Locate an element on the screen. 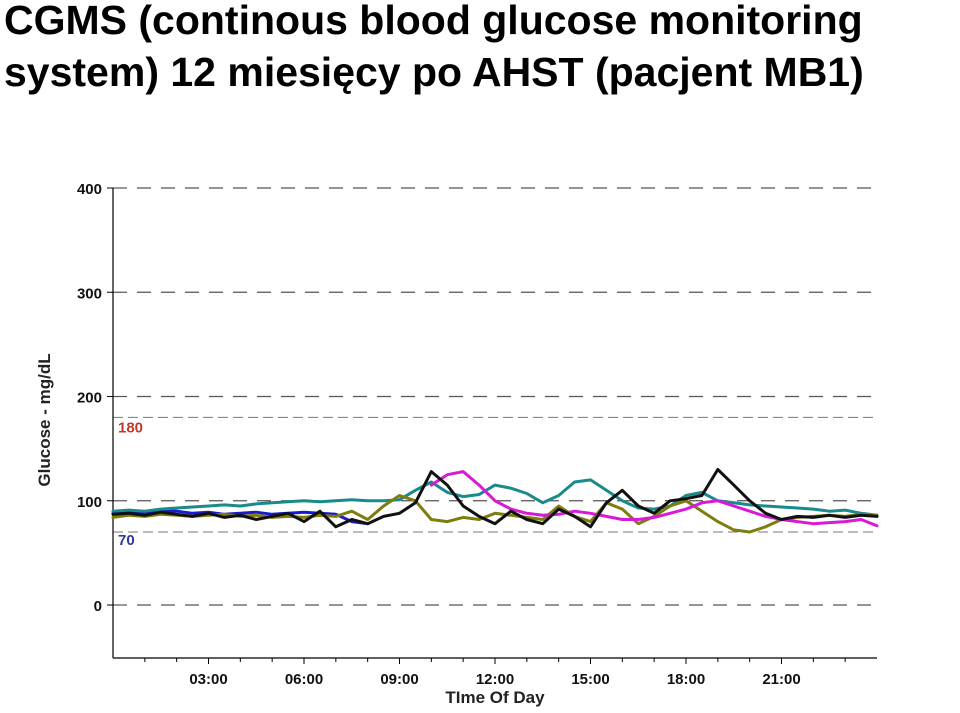  slide-title-line-1: CGMS (continous blood glucose monitoring is located at coordinates (433, 21).